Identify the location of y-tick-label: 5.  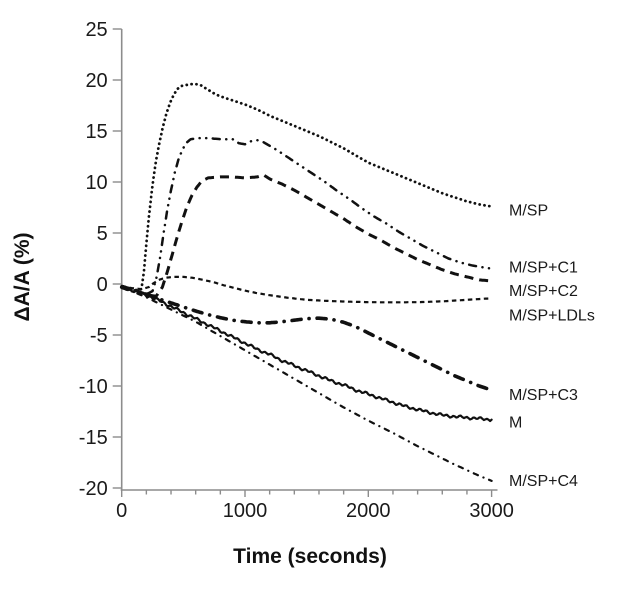
(102, 234).